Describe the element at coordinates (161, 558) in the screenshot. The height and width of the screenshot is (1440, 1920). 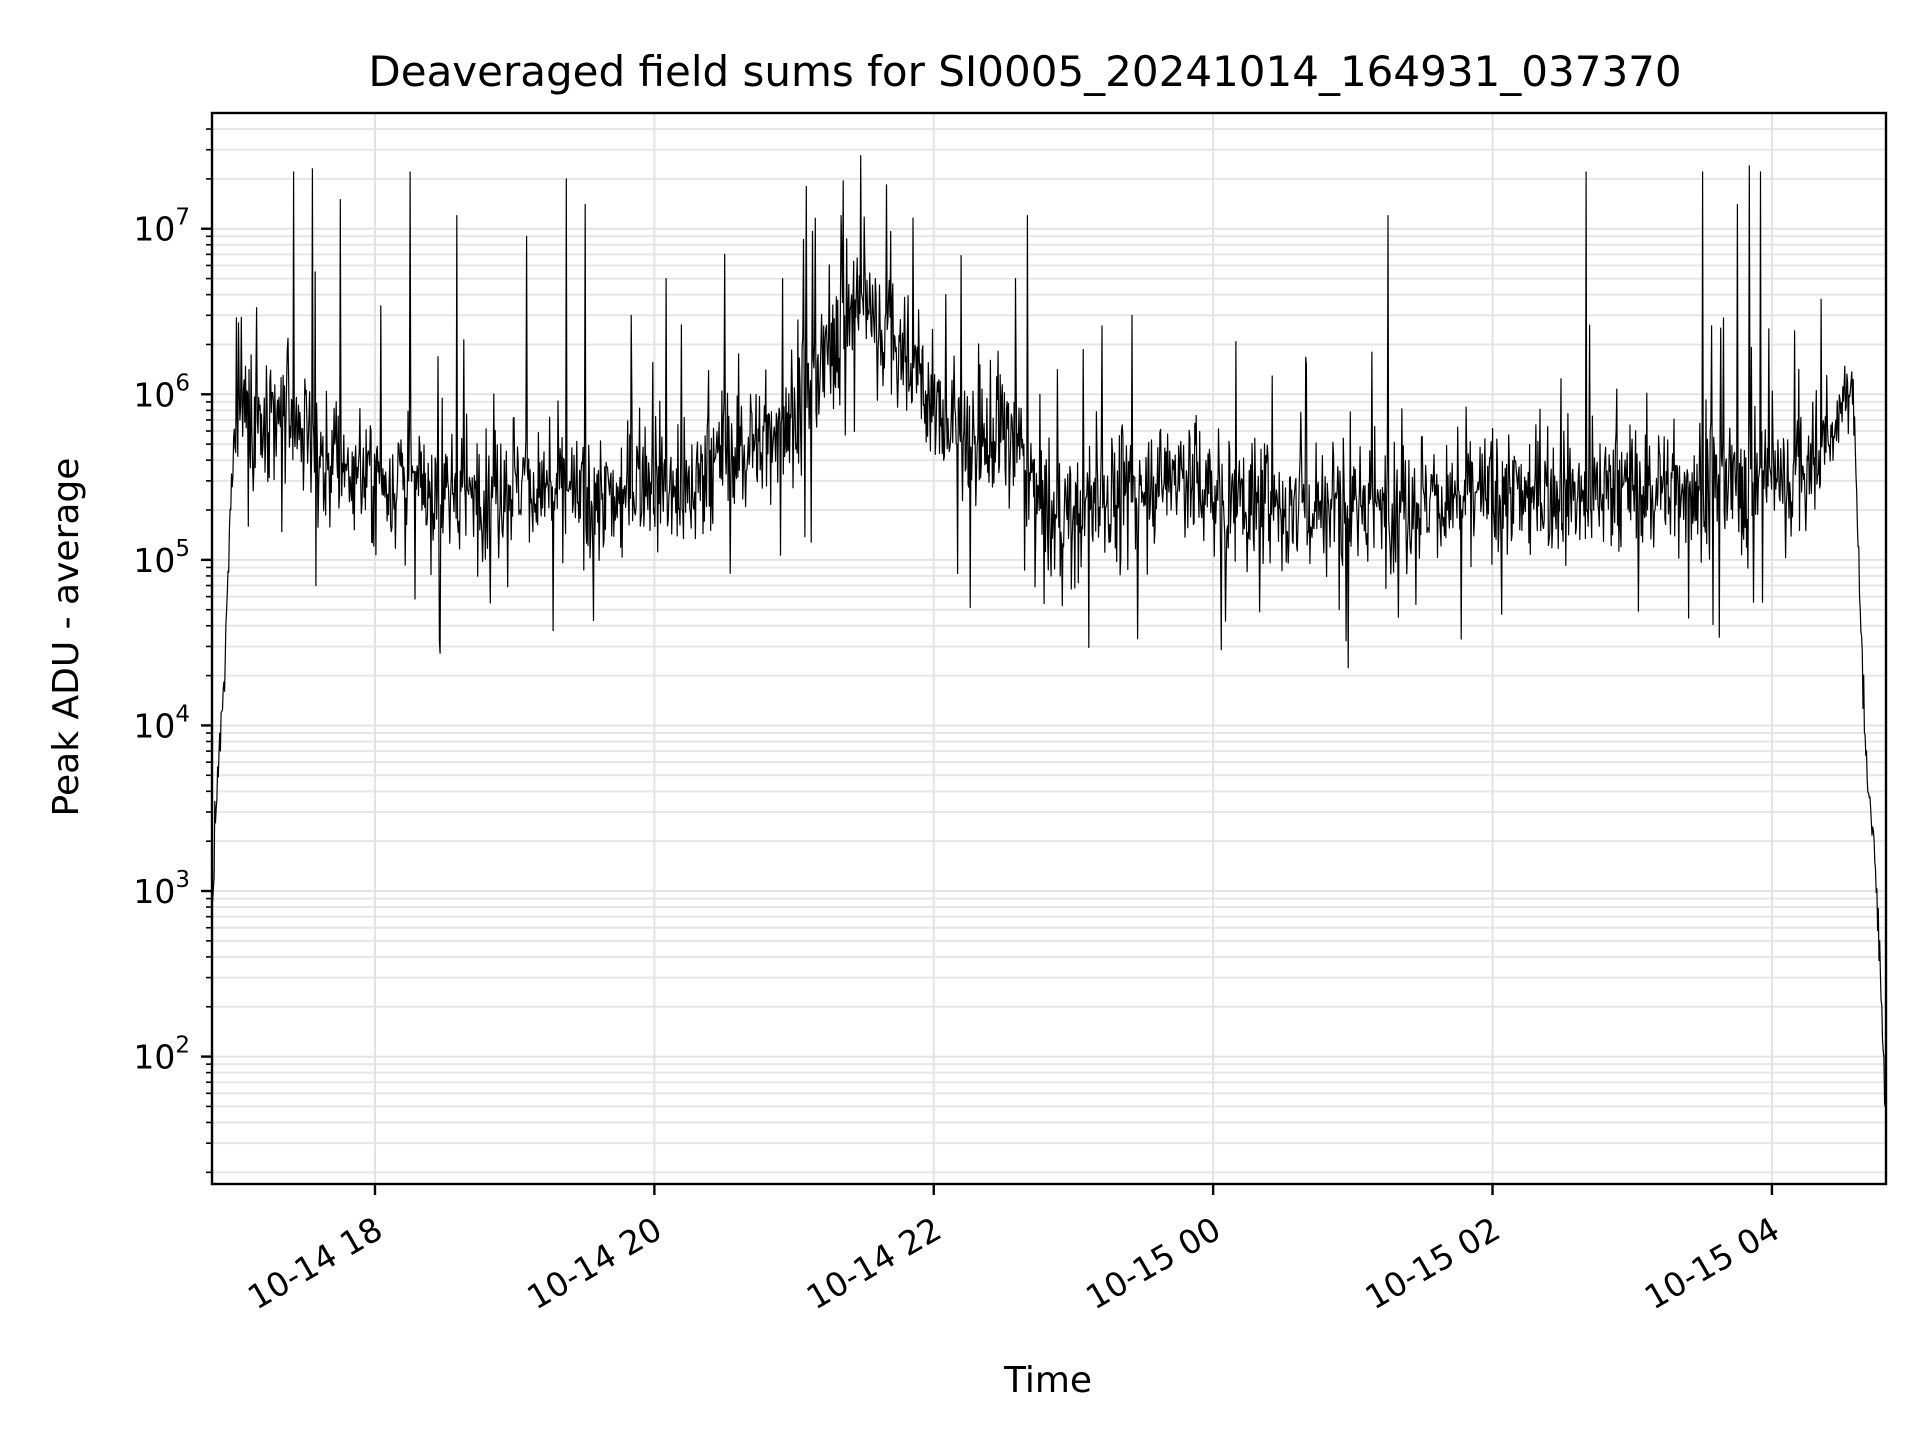
I see `y-tick-label: 10⁵` at that location.